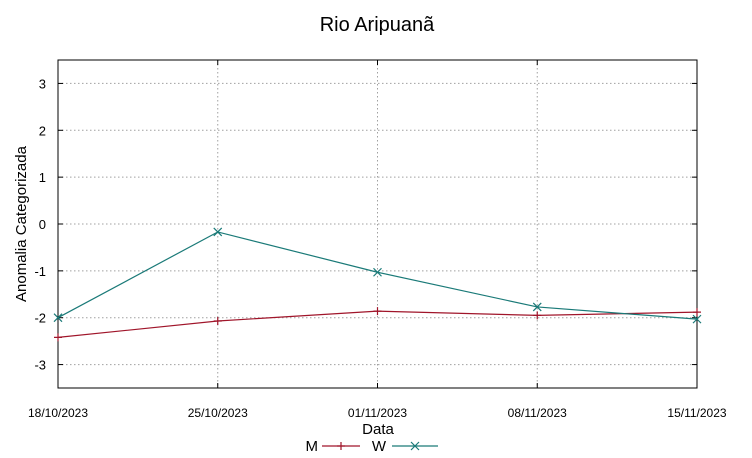 The height and width of the screenshot is (458, 752). Describe the element at coordinates (42, 83) in the screenshot. I see `y-tick-label: 3` at that location.